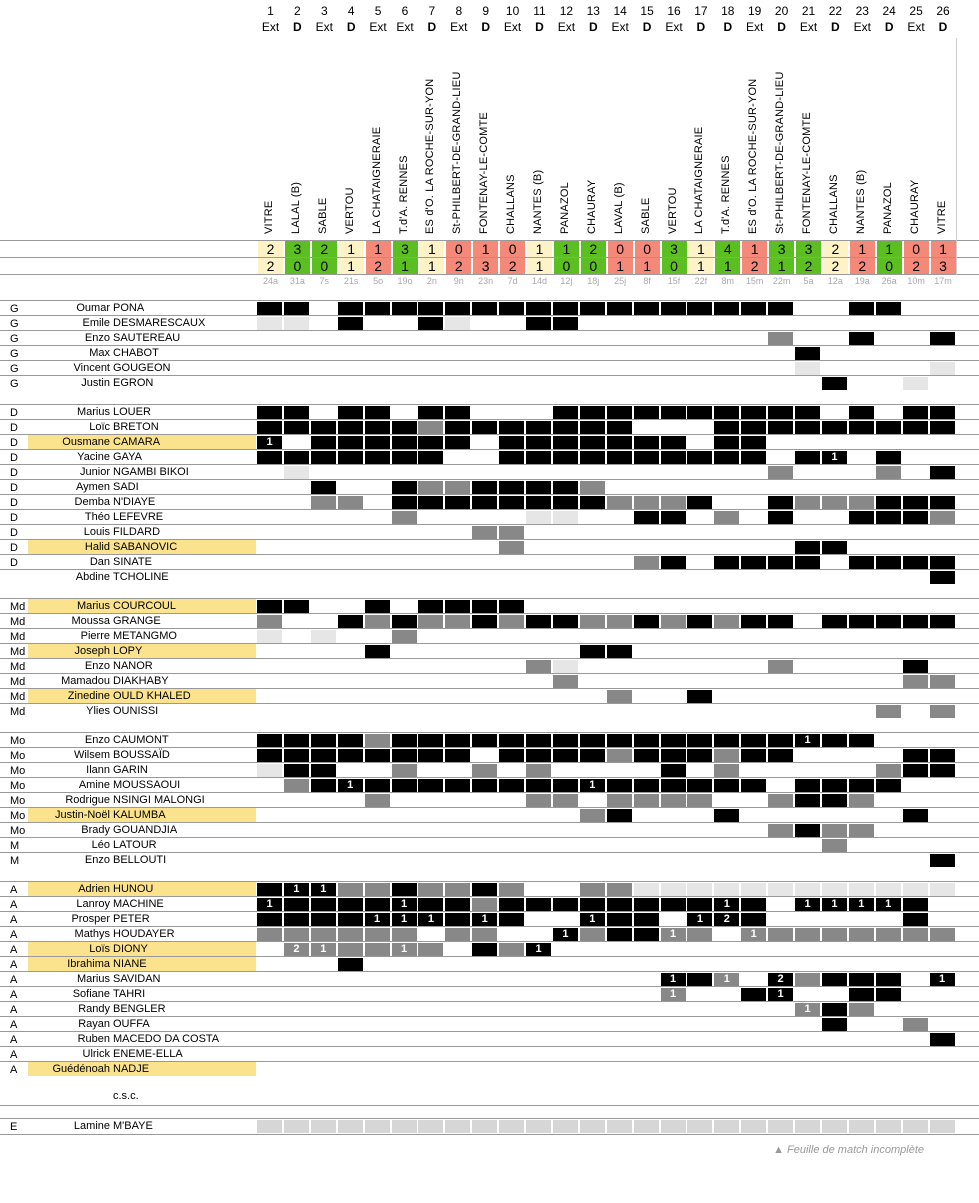  Describe the element at coordinates (147, 785) in the screenshot. I see `player-last-name: MOUSSAOUI` at that location.